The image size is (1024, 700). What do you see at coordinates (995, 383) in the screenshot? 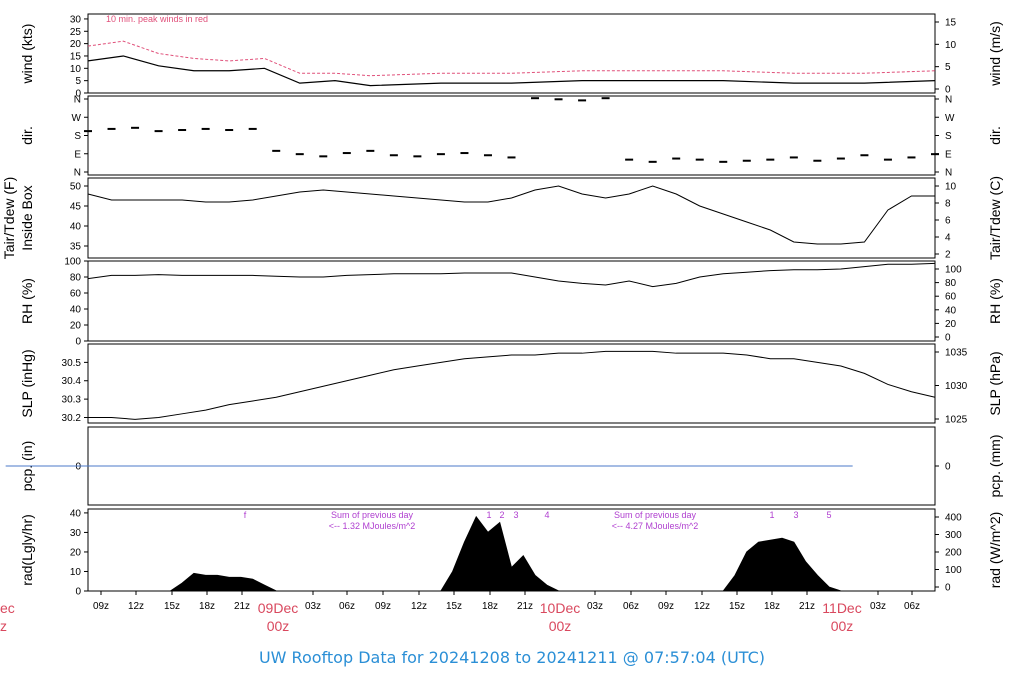
I see `slp-ylabel-right: SLP (hPa)` at bounding box center [995, 383].